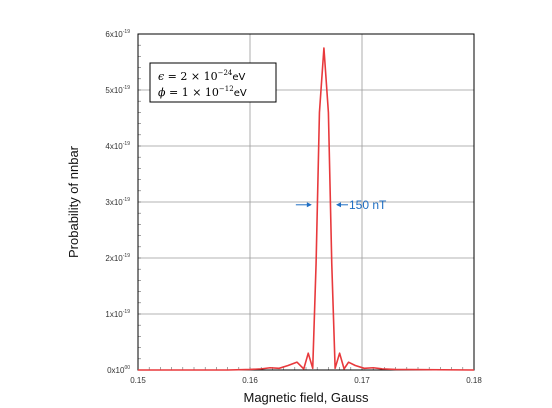 The height and width of the screenshot is (408, 552). Describe the element at coordinates (117, 90) in the screenshot. I see `y-tick-label-5: 5x10⁻¹⁹` at that location.